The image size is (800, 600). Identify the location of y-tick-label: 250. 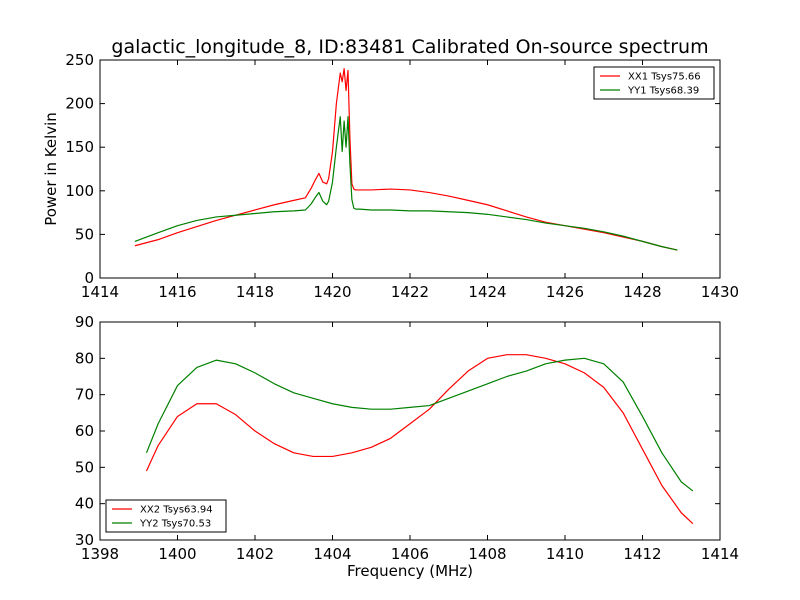
(79, 60).